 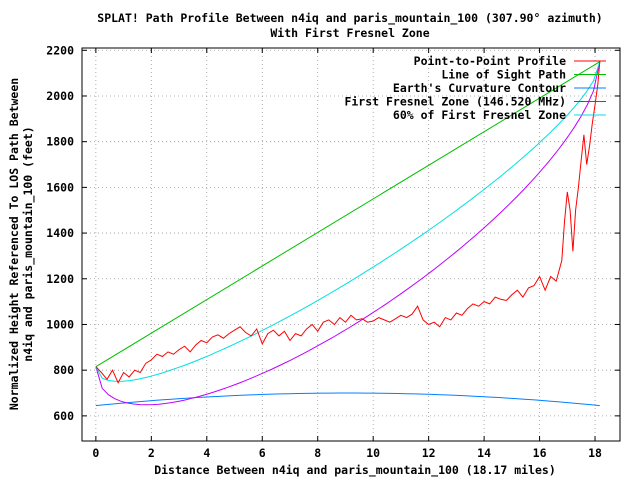 I want to click on x-tick-label: 18, so click(x=595, y=453).